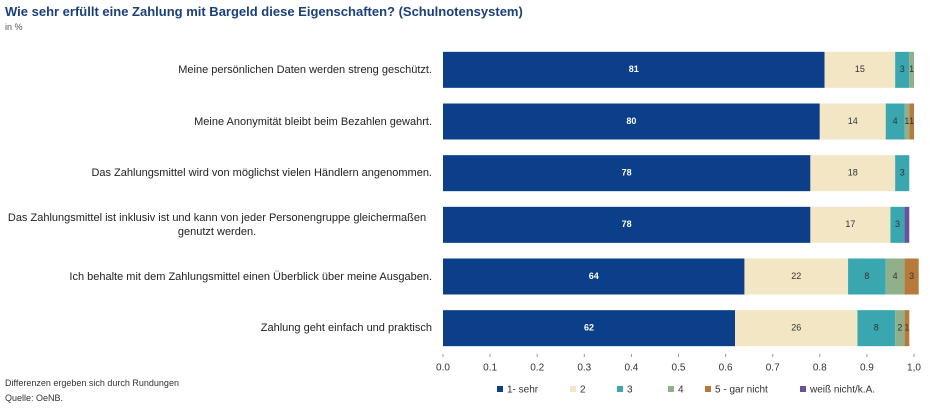  I want to click on data-label: 81, so click(634, 69).